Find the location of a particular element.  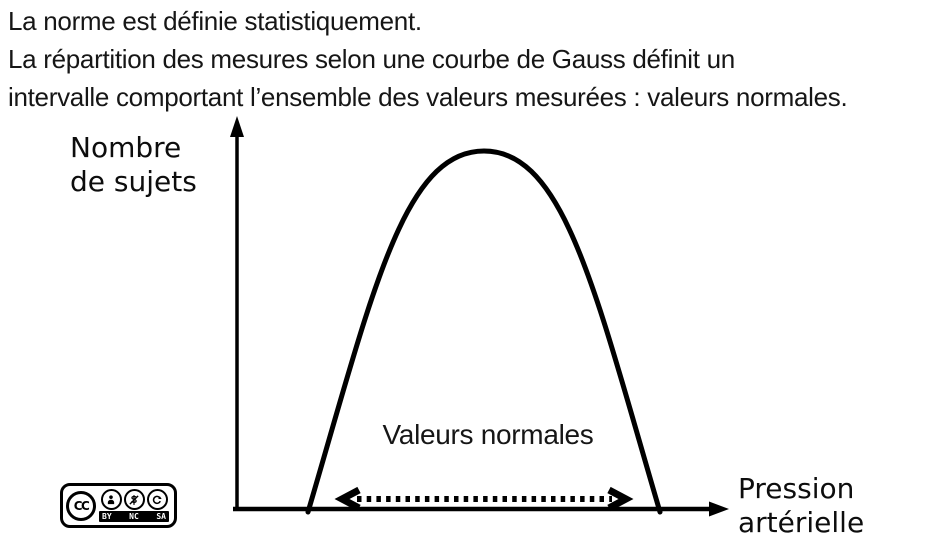

cc-license-icons-row is located at coordinates (134, 499).